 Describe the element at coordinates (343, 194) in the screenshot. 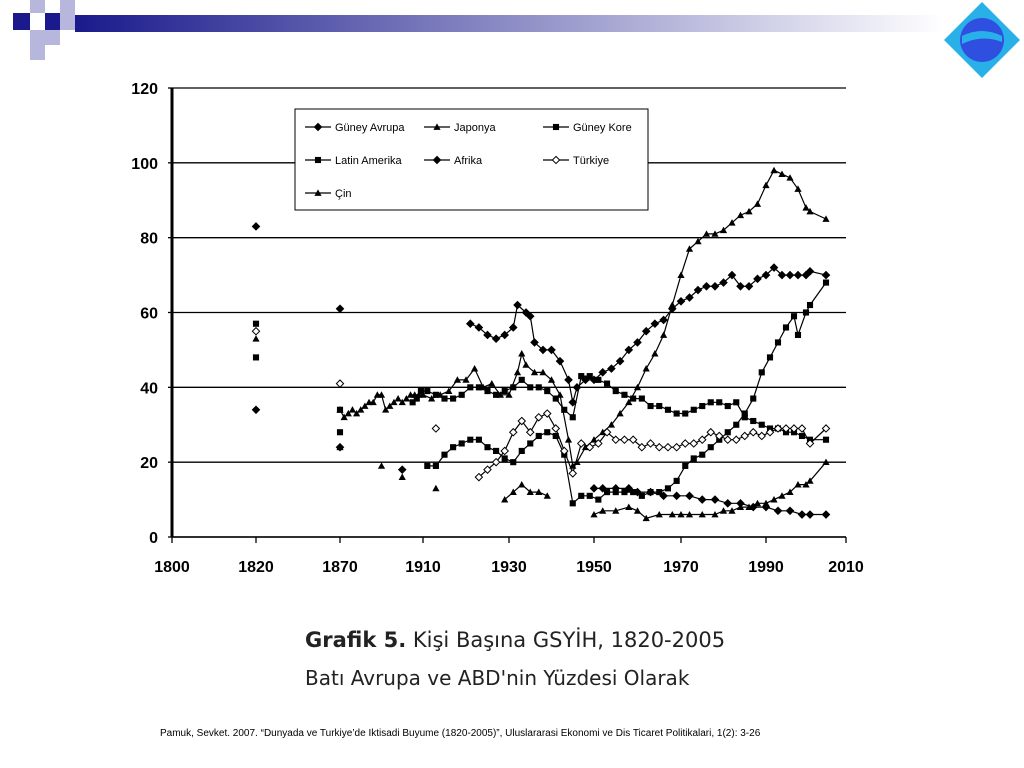

I see `legend-label: Çin` at that location.